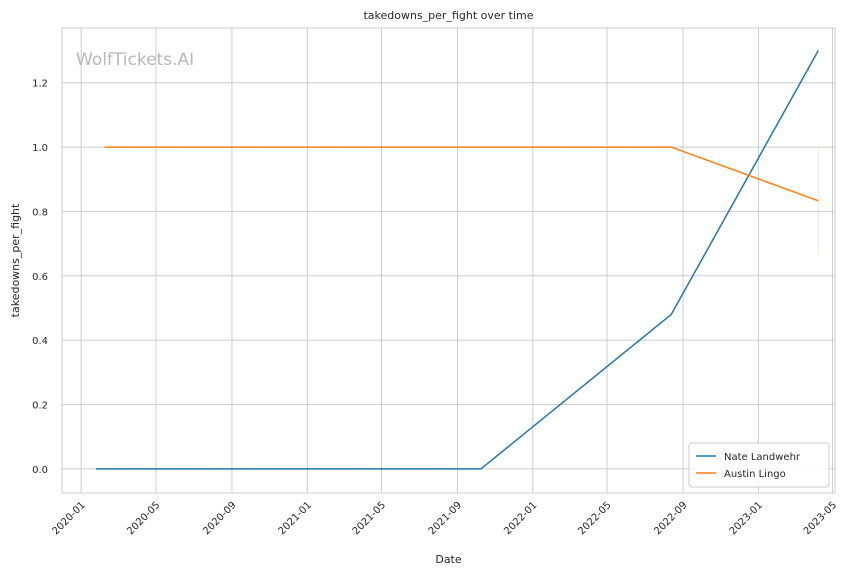 The height and width of the screenshot is (575, 855). What do you see at coordinates (40, 470) in the screenshot?
I see `y-tick-label: 0.0` at bounding box center [40, 470].